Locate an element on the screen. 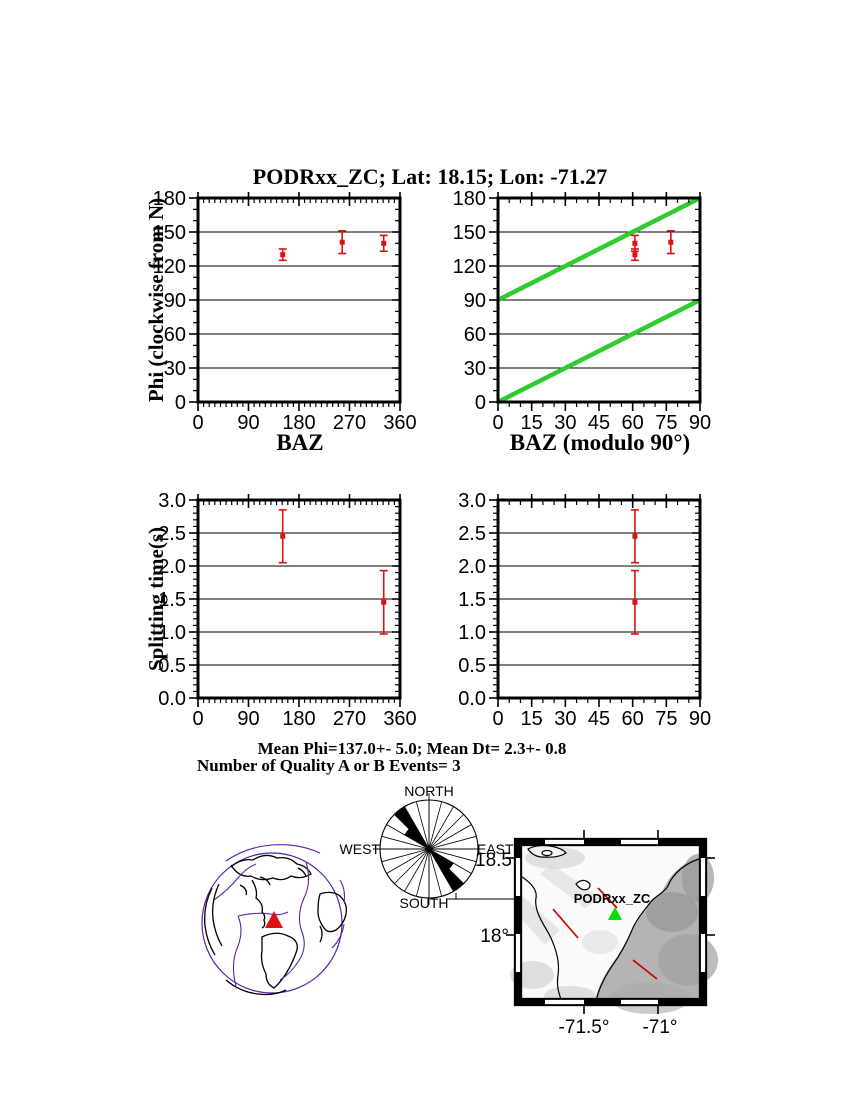 This screenshot has height=1100, width=850. tick-label: 120 is located at coordinates (469, 267).